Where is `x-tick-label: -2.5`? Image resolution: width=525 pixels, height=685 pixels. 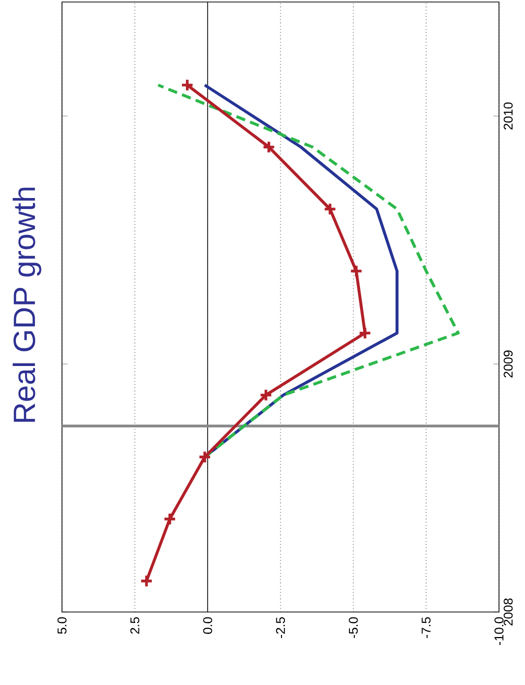 x-tick-label: -2.5 is located at coordinates (280, 627).